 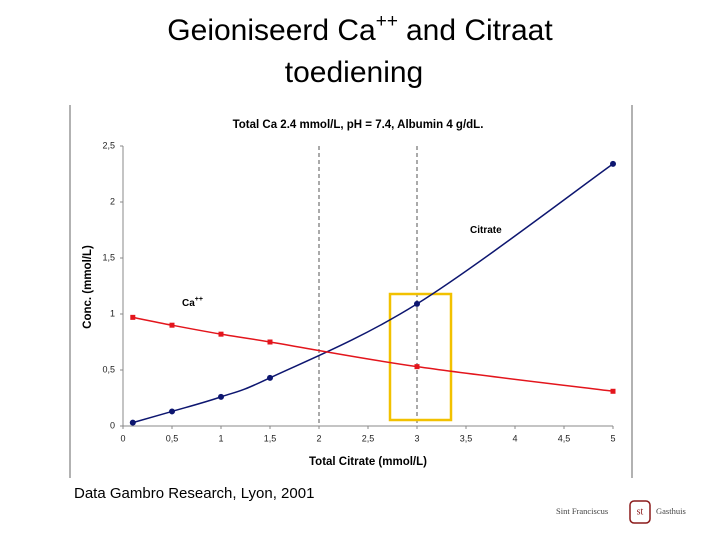 What do you see at coordinates (354, 72) in the screenshot?
I see `slide-title: toediening` at bounding box center [354, 72].